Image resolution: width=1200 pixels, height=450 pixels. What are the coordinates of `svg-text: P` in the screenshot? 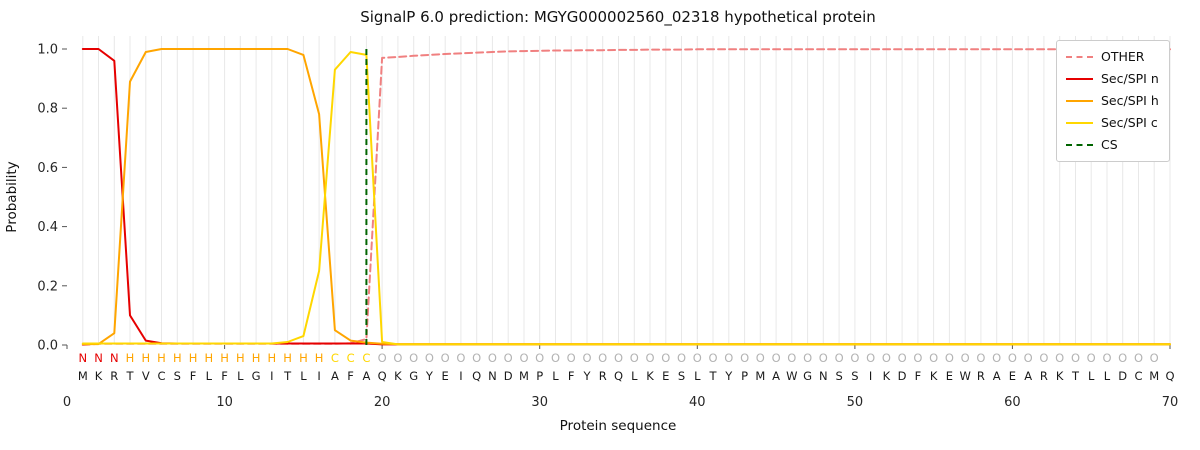 It's located at (744, 376).